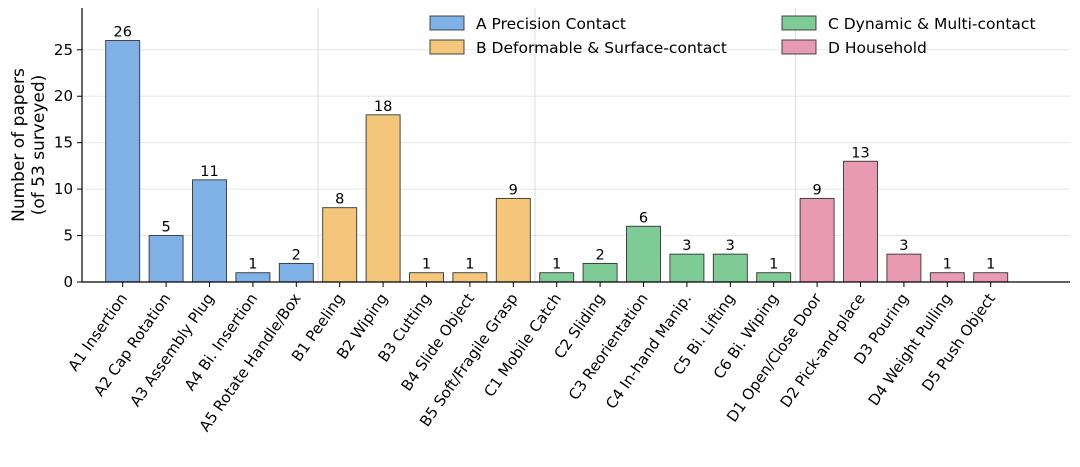 The width and height of the screenshot is (1080, 467). I want to click on y-tick-label: 0, so click(68, 282).